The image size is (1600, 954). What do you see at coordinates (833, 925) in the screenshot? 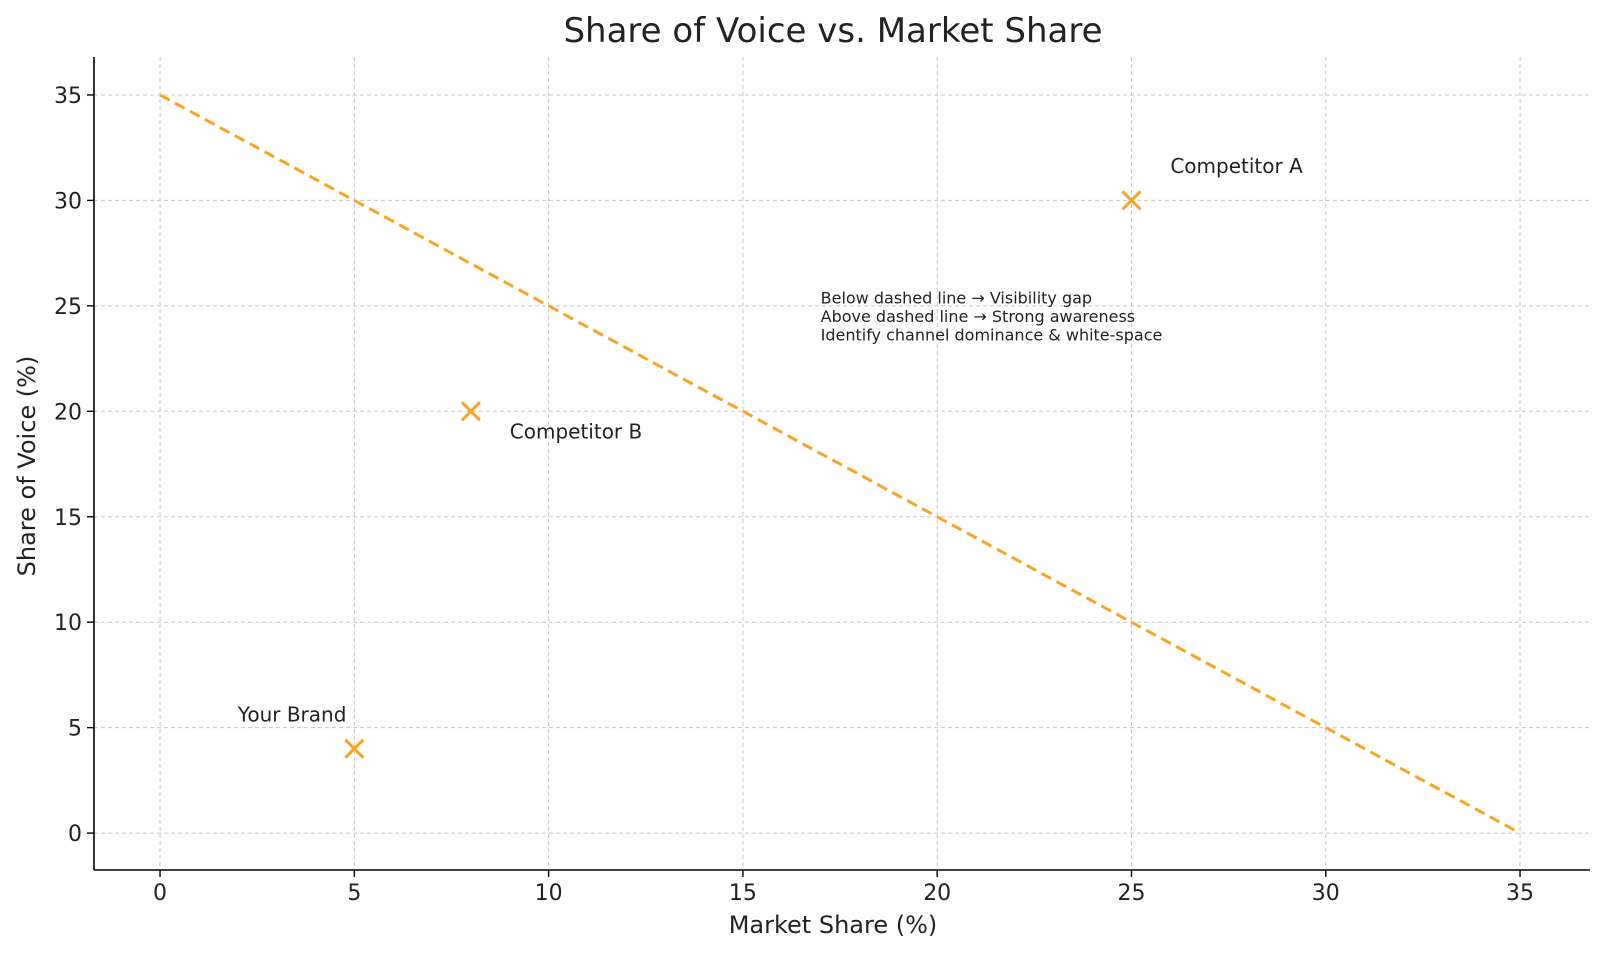
I see `x-axis-label: Market Share (%)` at bounding box center [833, 925].